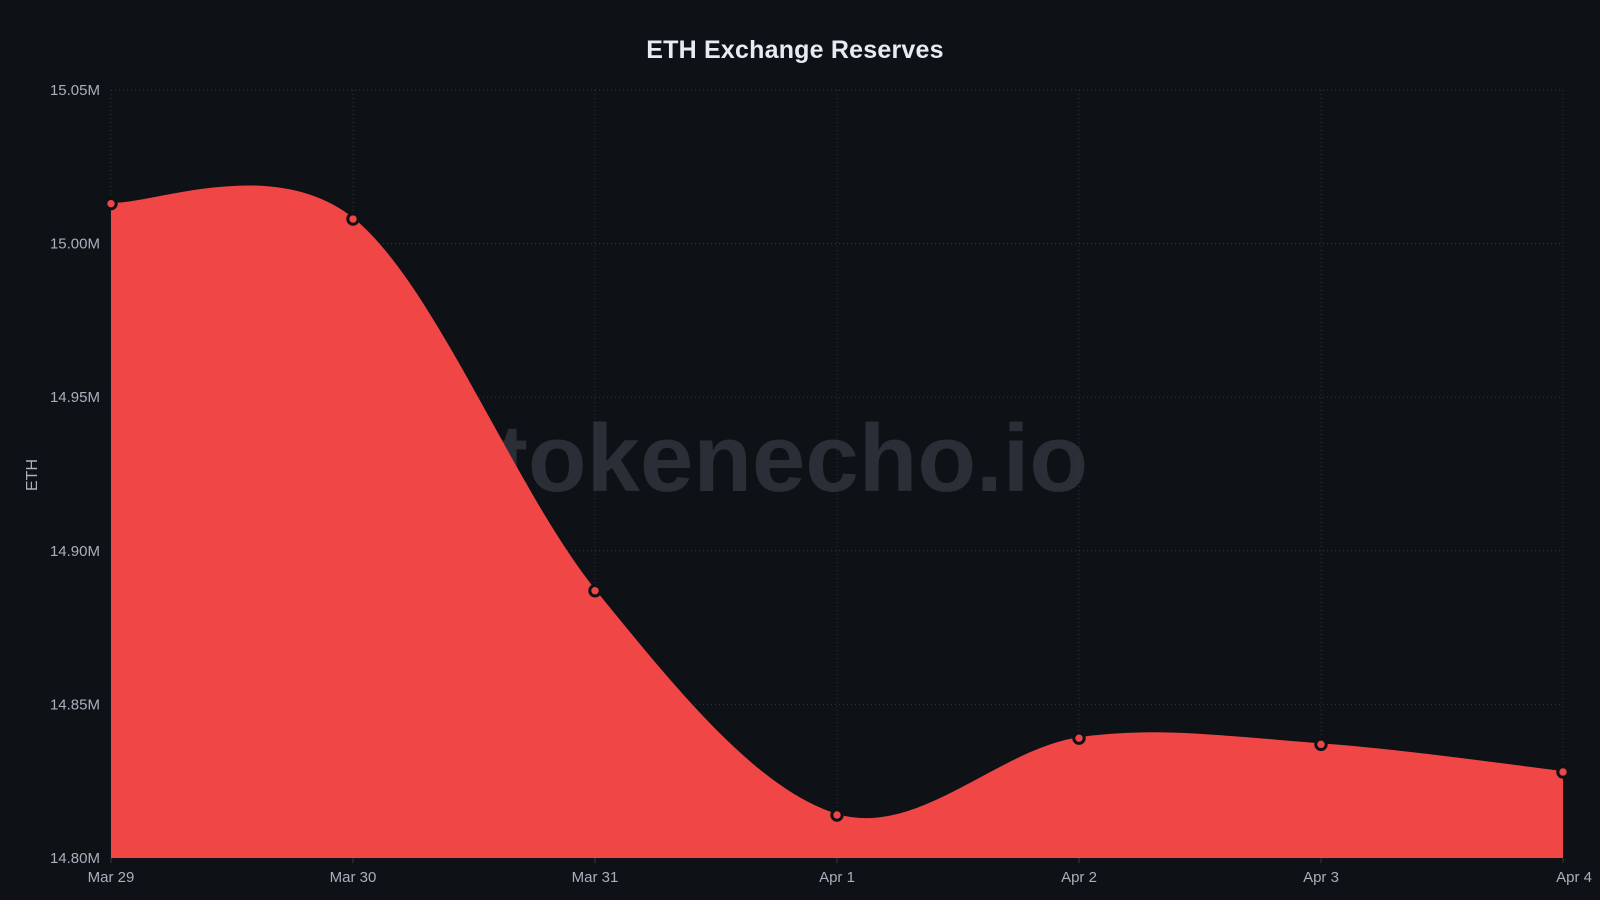  What do you see at coordinates (837, 877) in the screenshot?
I see `x-tick-label: Apr 1` at bounding box center [837, 877].